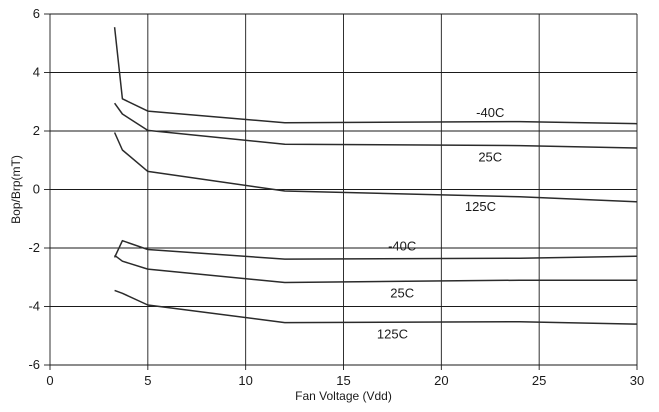 This screenshot has height=412, width=659. I want to click on y-tick-label: 0, so click(36, 189).